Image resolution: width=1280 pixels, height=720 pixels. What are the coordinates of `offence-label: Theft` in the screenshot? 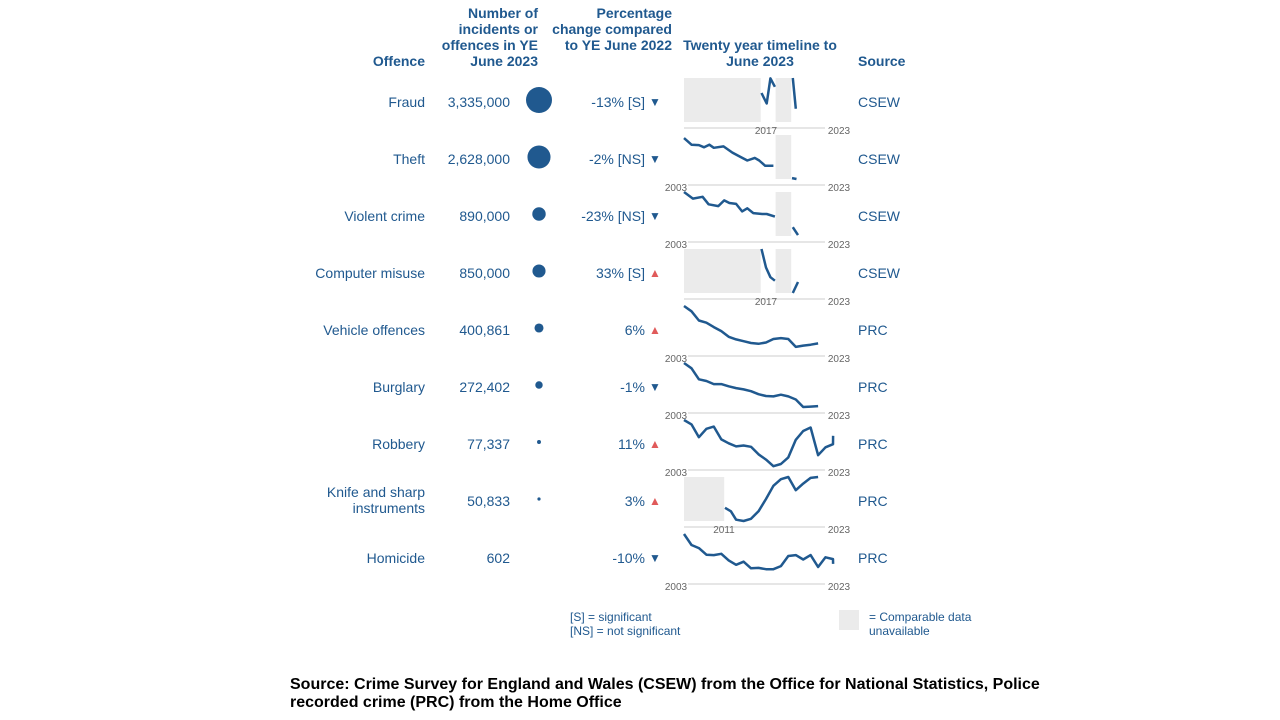 It's located at (409, 159).